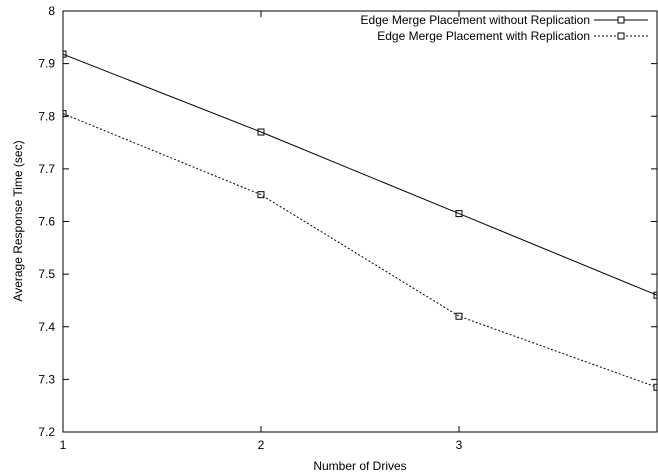  Describe the element at coordinates (483, 36) in the screenshot. I see `legend-label-2: Edge Merge Placement with Replication` at that location.